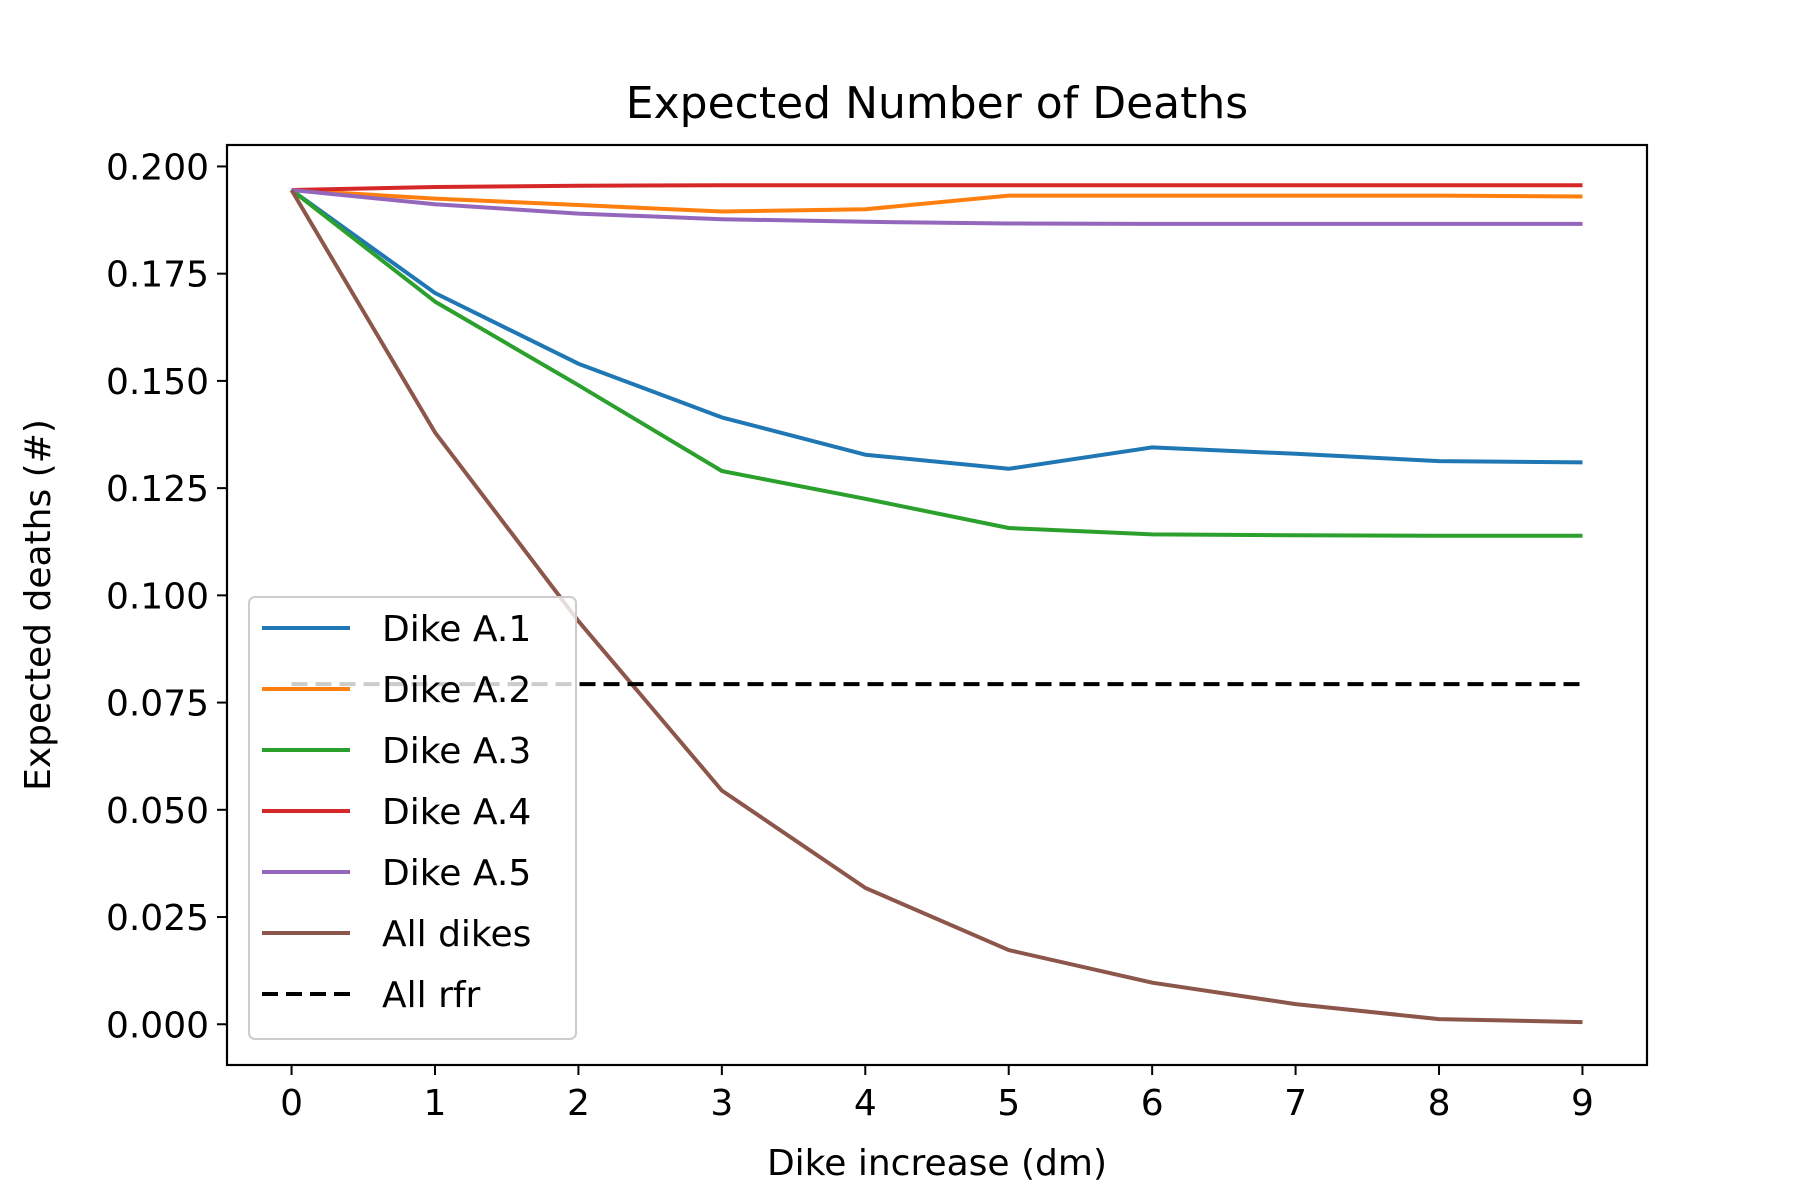 The height and width of the screenshot is (1200, 1800). What do you see at coordinates (157, 596) in the screenshot?
I see `y-tick-label: 0.100` at bounding box center [157, 596].